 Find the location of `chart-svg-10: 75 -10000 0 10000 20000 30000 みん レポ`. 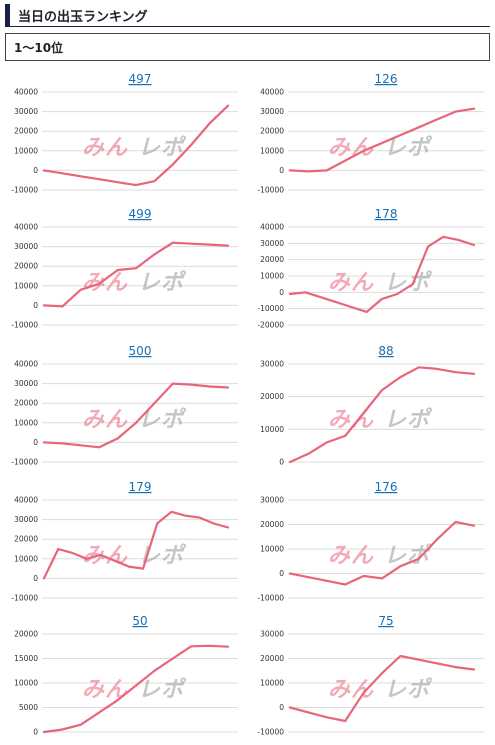

chart-svg-10: 75 -10000 0 10000 20000 30000 みん レポ is located at coordinates (370, 675).